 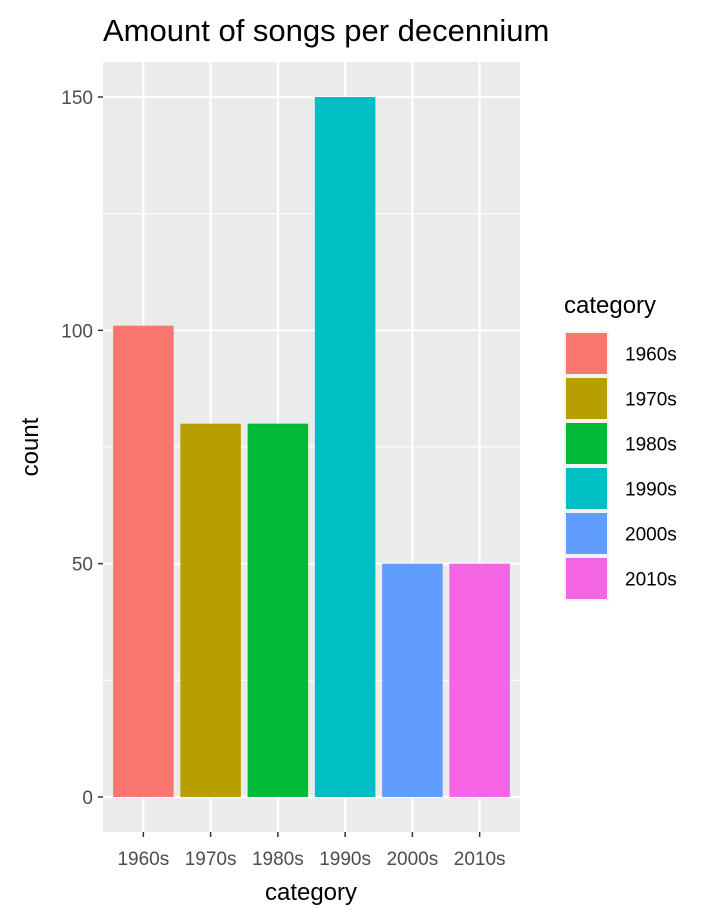 What do you see at coordinates (311, 892) in the screenshot?
I see `x-axis-title: category` at bounding box center [311, 892].